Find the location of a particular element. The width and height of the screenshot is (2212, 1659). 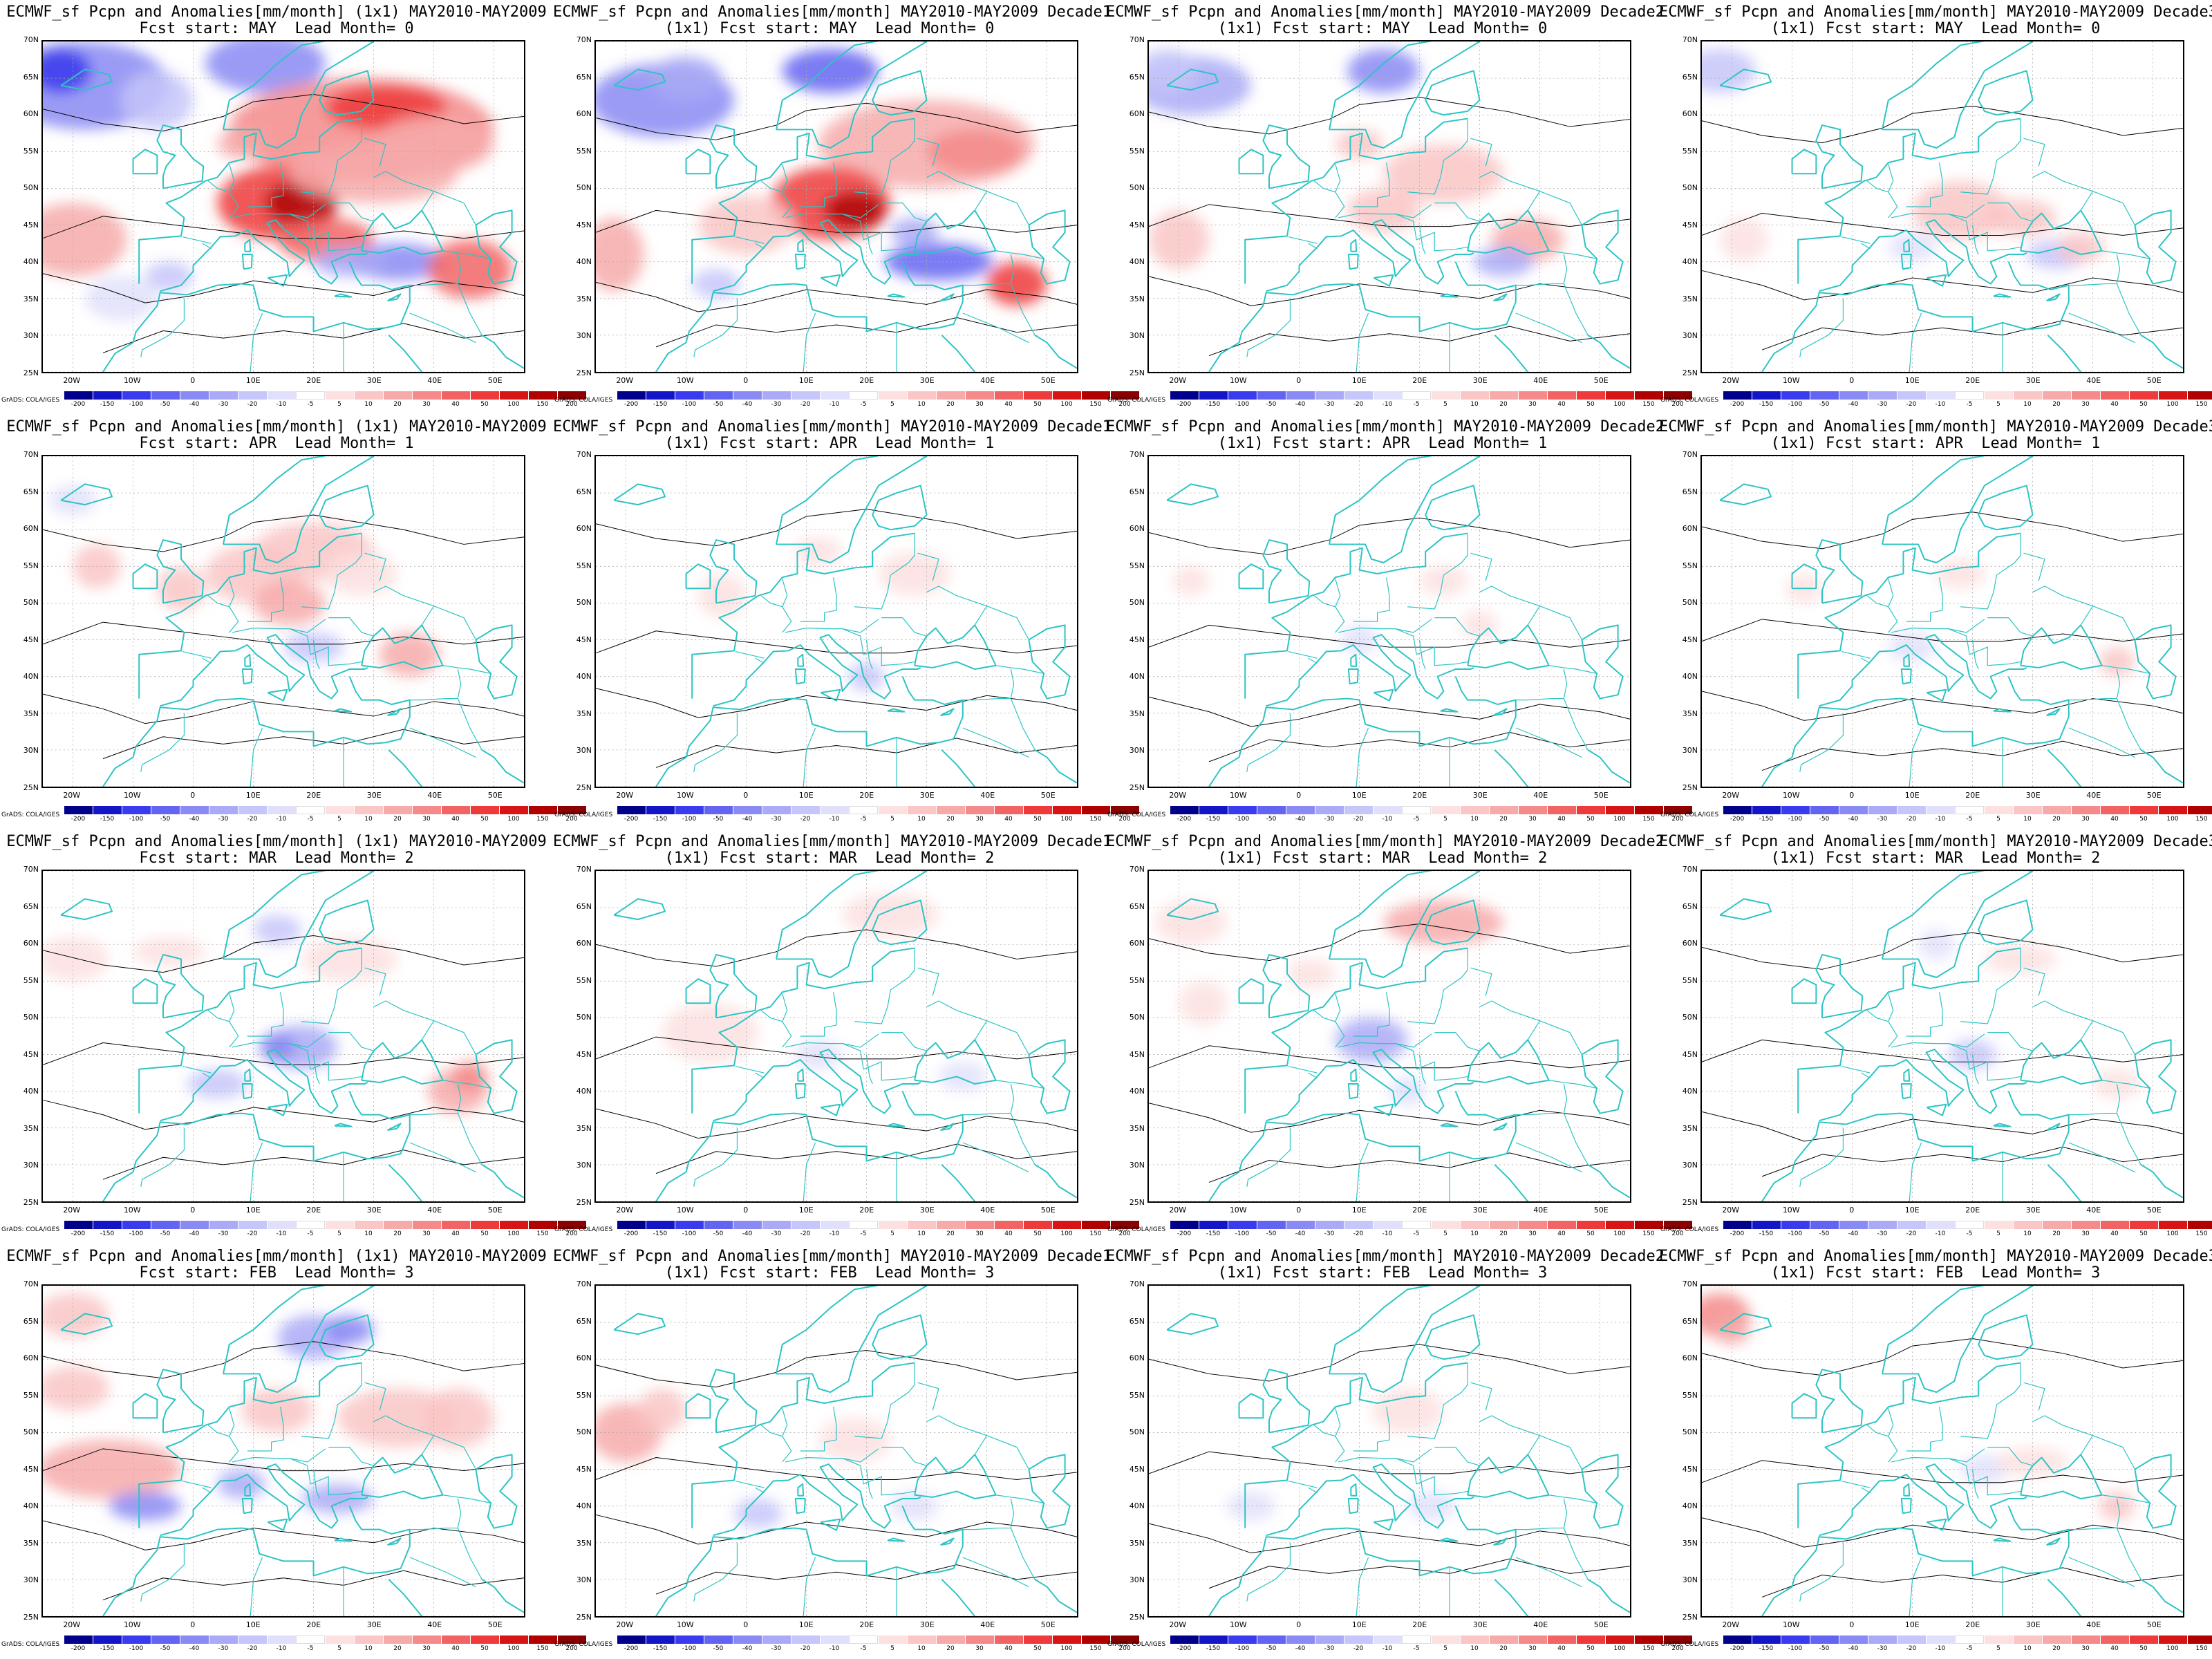

longitude-label: 20E is located at coordinates (1419, 380).